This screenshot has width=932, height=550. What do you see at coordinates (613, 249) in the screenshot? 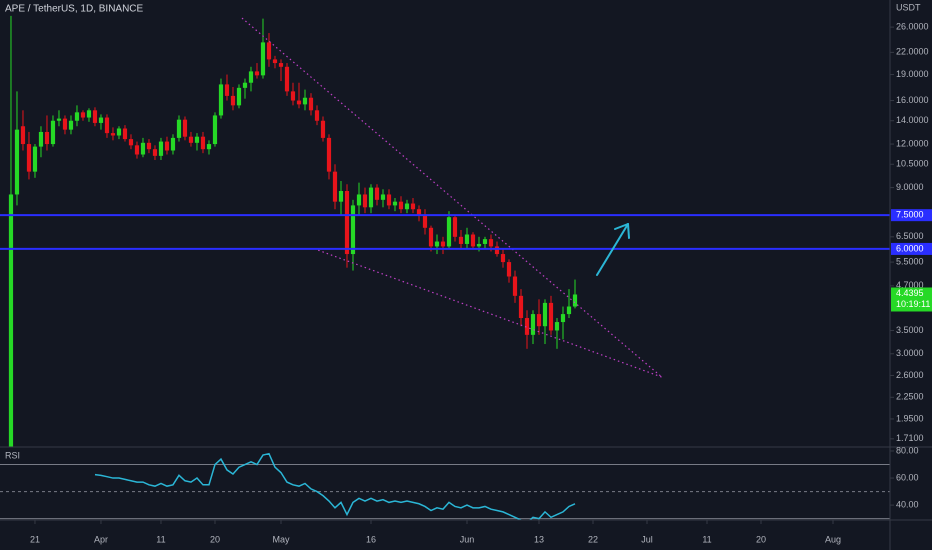
I see `arrow` at bounding box center [613, 249].